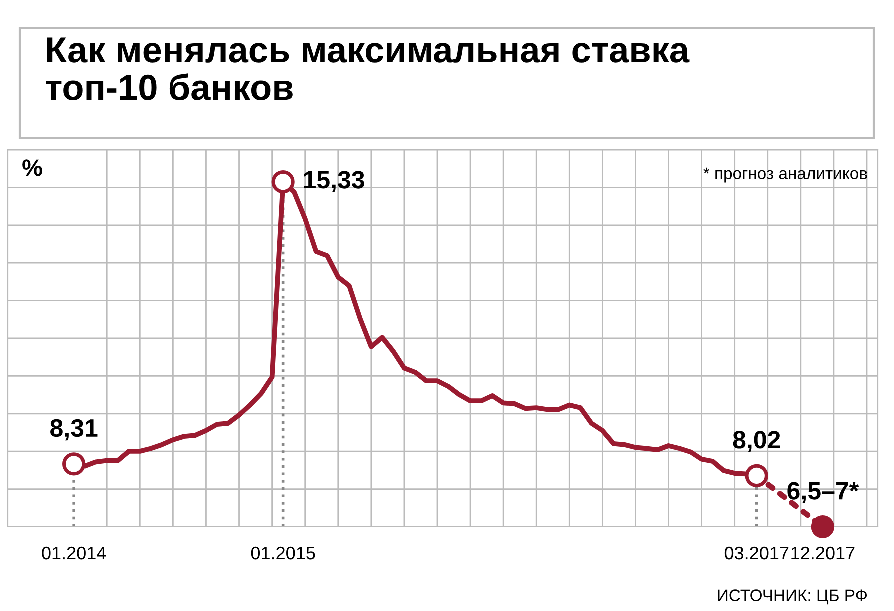 The height and width of the screenshot is (611, 894). What do you see at coordinates (32, 168) in the screenshot?
I see `y-axis-title: %` at bounding box center [32, 168].